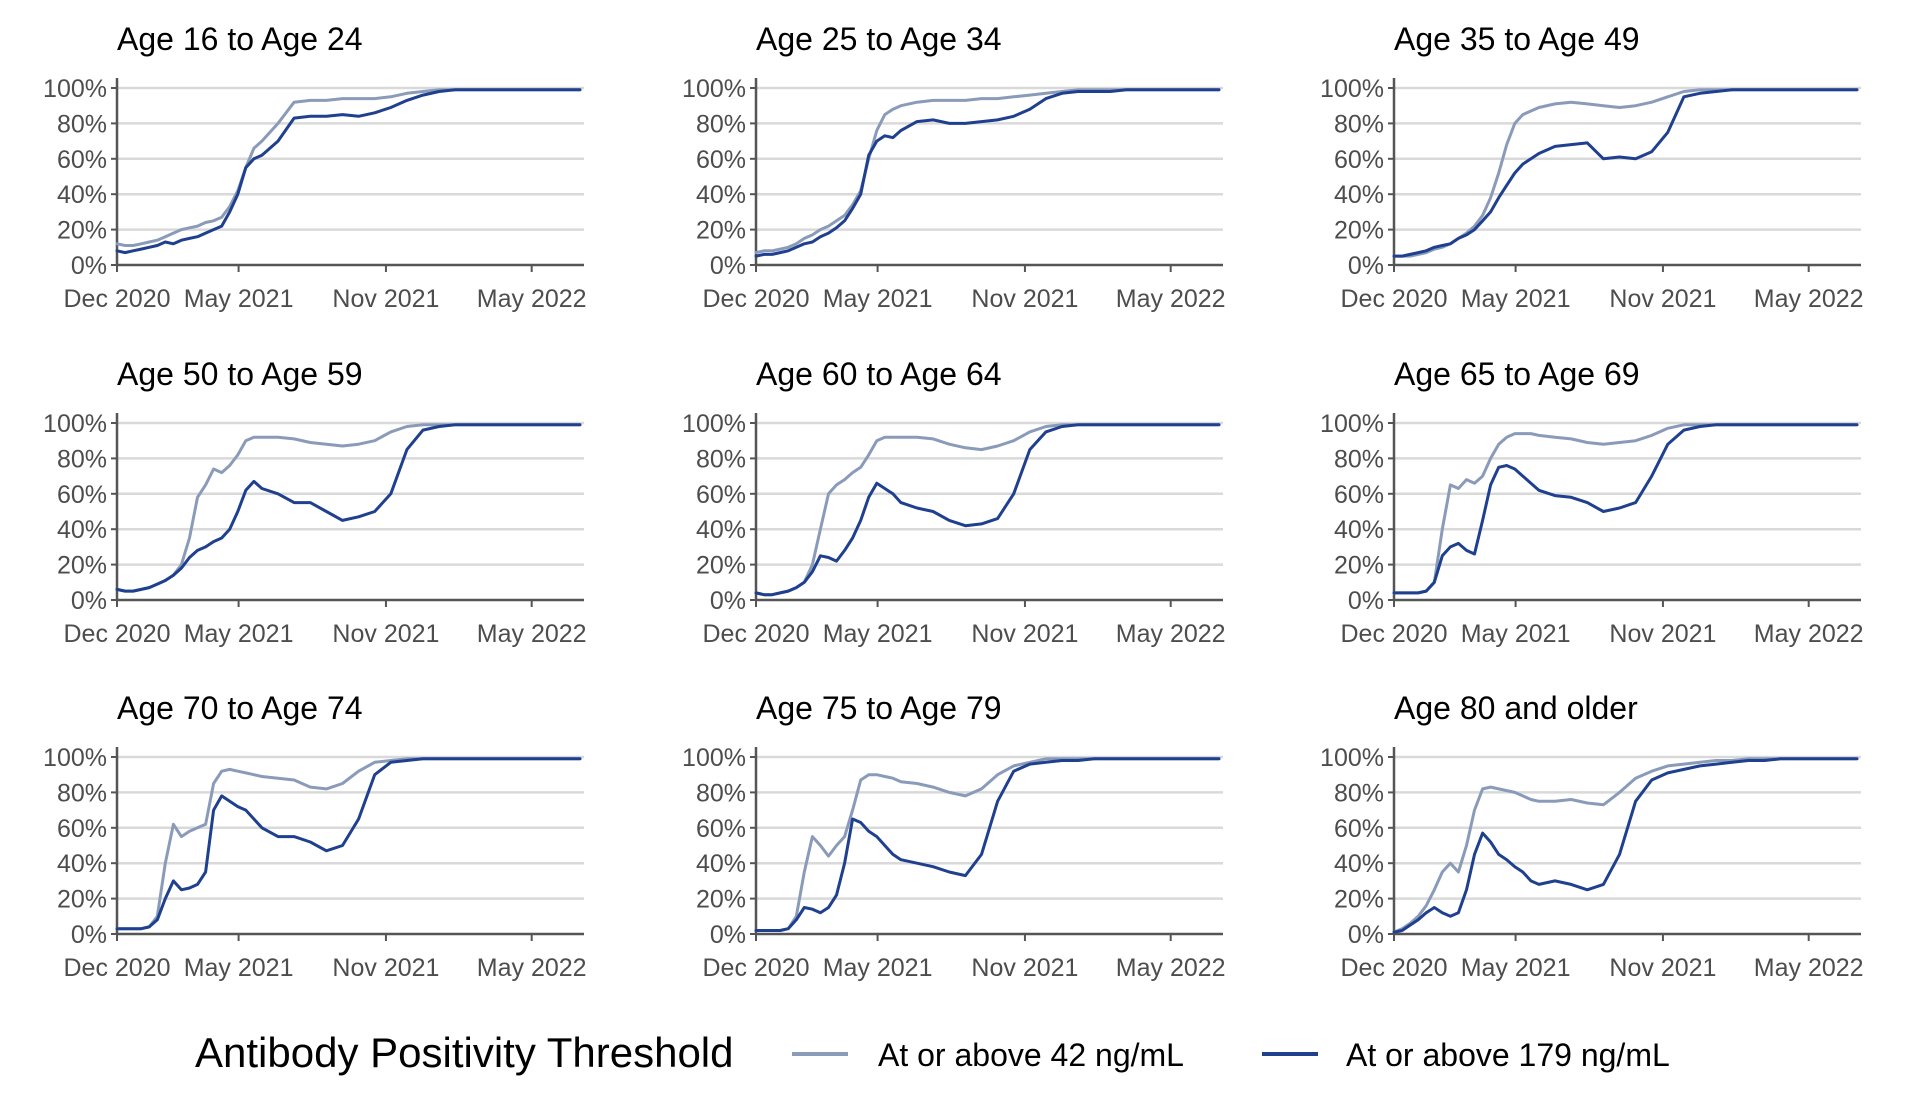 The height and width of the screenshot is (1103, 1916). I want to click on panel-title: Age 65 to Age 69, so click(1517, 374).